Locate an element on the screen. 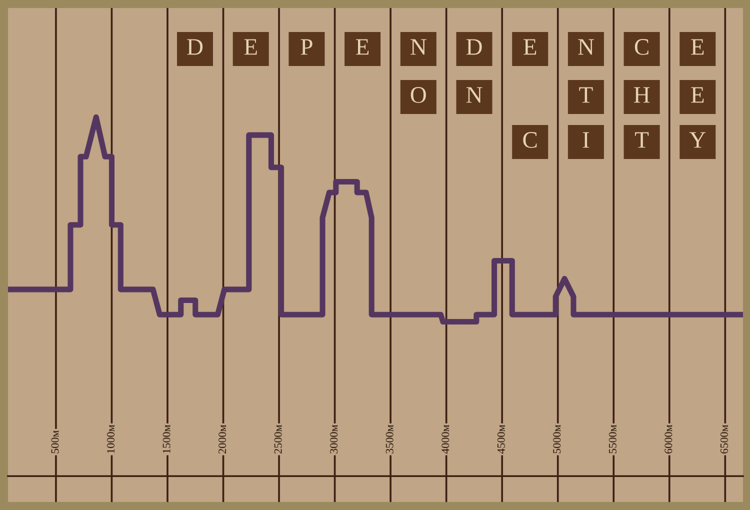 The image size is (750, 510). x-tick-label: 1000м is located at coordinates (111, 438).